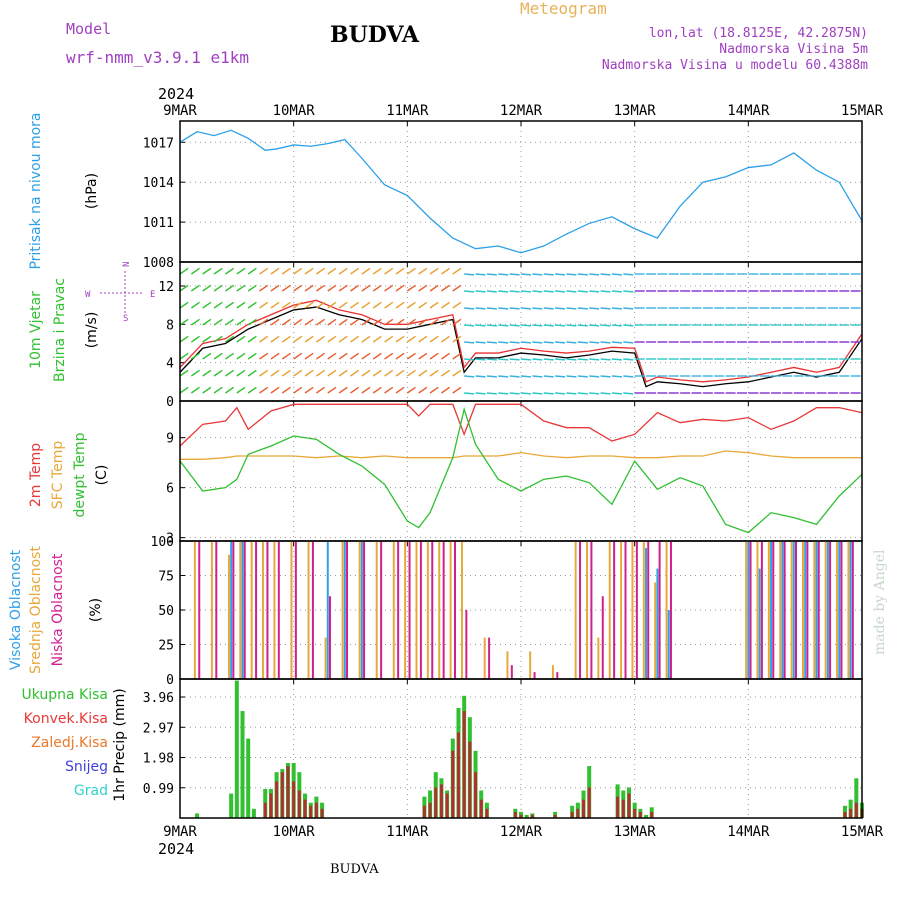  Describe the element at coordinates (36, 475) in the screenshot. I see `temp-2m-title: 2m Temp` at that location.